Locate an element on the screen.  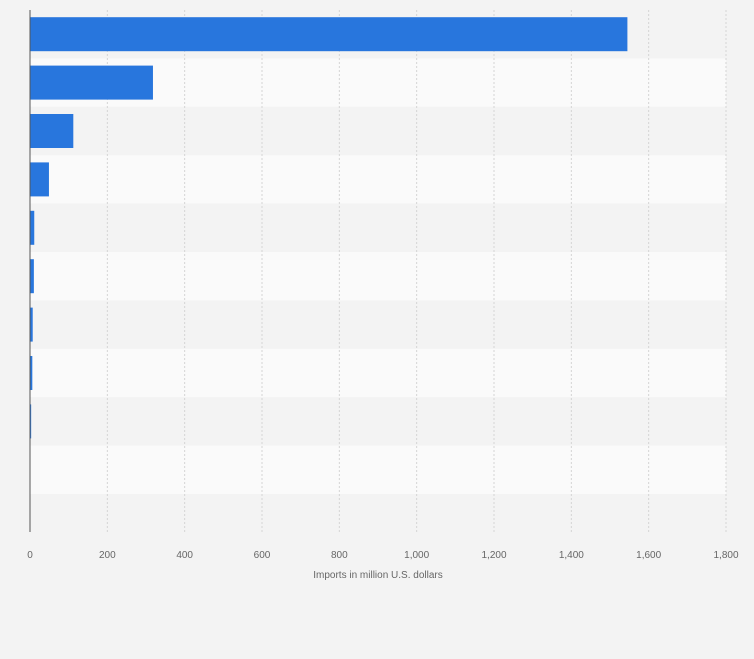
x-axis-ticks: 0 200 400 600 800 1,000 1,200 1,400 1,600 1,800 is located at coordinates (383, 555).